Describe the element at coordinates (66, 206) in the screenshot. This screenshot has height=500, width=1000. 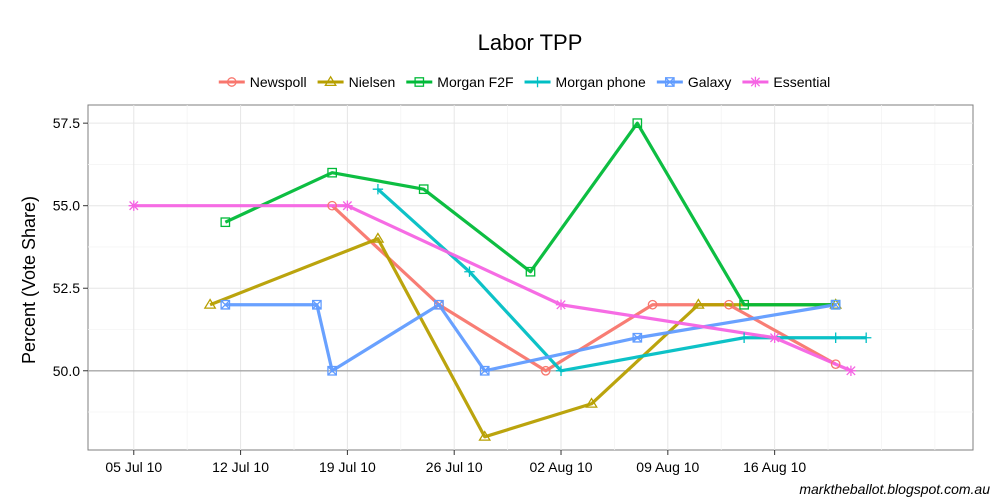
I see `y-tick-label: 55.0` at that location.